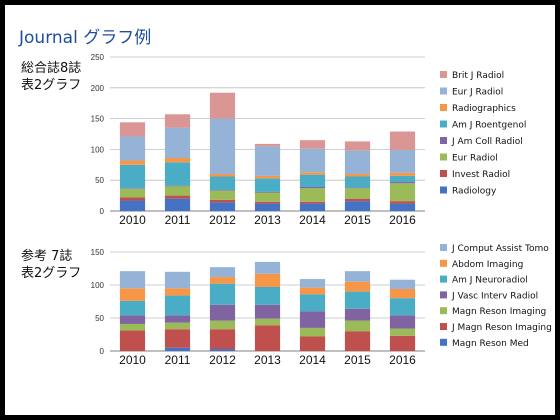 The width and height of the screenshot is (560, 420). I want to click on chart2-side-label: 参考 7誌 表2グラフ, so click(51, 265).